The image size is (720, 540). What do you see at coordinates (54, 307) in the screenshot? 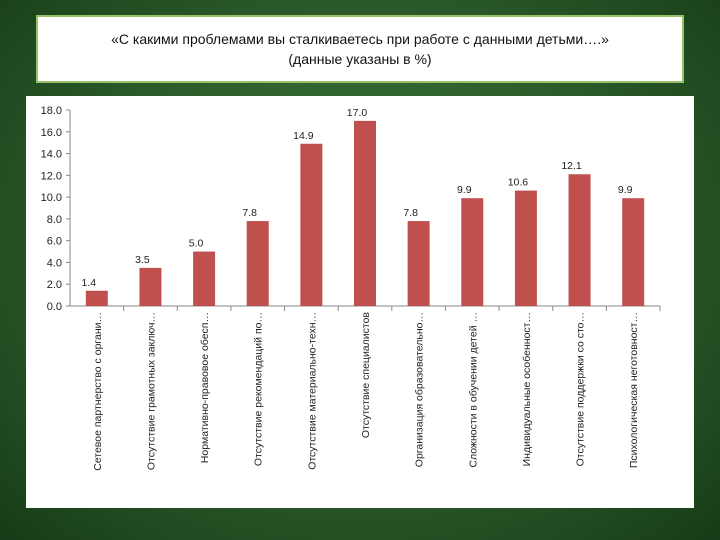
I see `y-tick-label: 0.0` at bounding box center [54, 307].